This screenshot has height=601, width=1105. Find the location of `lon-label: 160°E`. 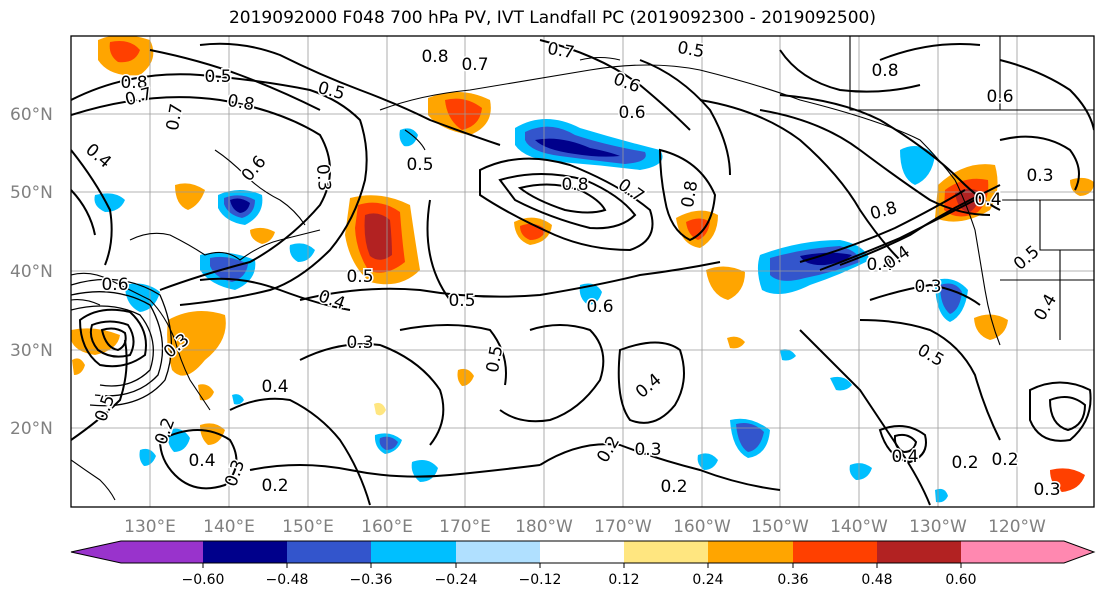

lon-label: 160°E is located at coordinates (387, 527).